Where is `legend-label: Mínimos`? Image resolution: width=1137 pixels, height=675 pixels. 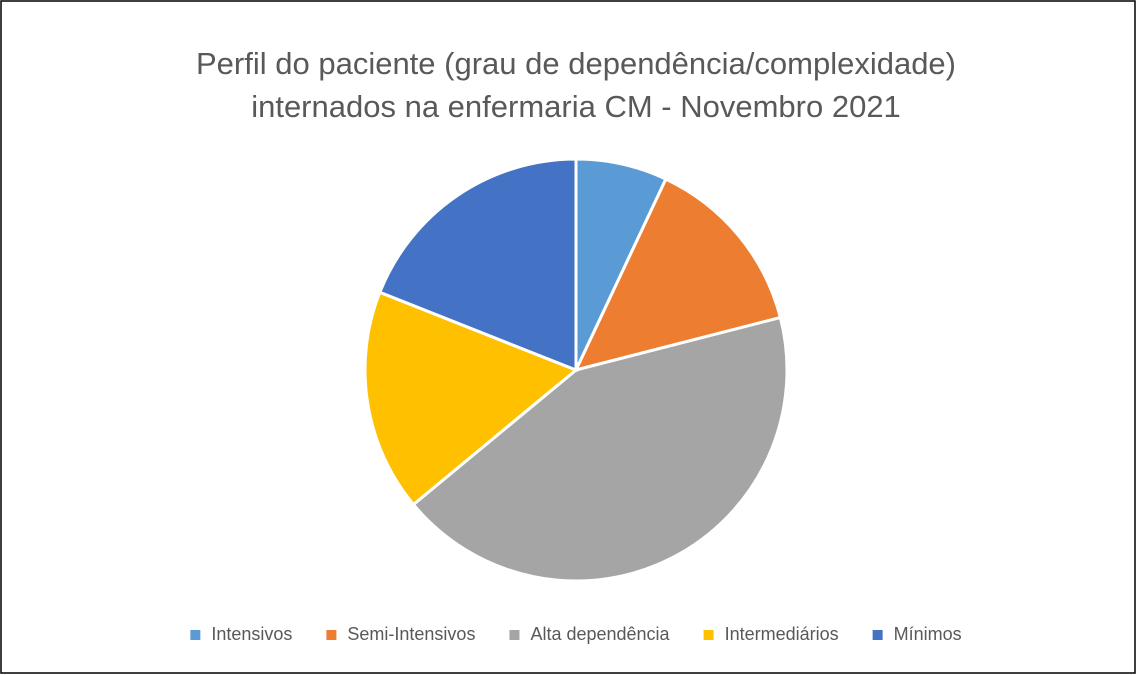
legend-label: Mínimos is located at coordinates (928, 634).